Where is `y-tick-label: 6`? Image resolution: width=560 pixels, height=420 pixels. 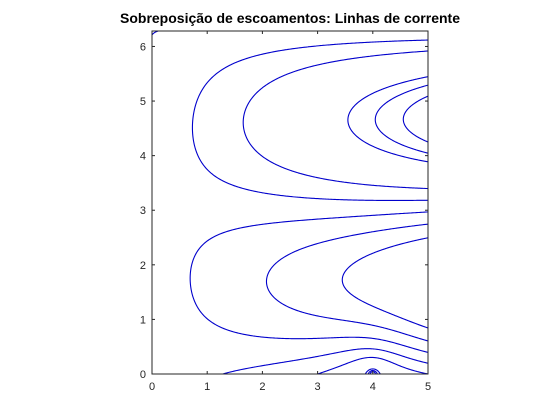
y-tick-label: 6 is located at coordinates (143, 47).